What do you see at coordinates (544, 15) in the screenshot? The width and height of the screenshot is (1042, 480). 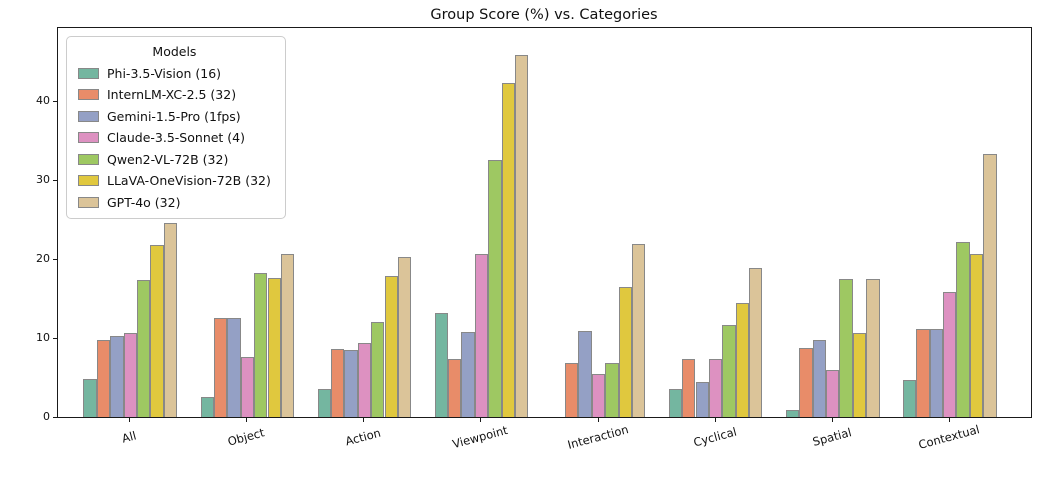 I see `chart-title: Group Score (%) vs. Categories` at bounding box center [544, 15].